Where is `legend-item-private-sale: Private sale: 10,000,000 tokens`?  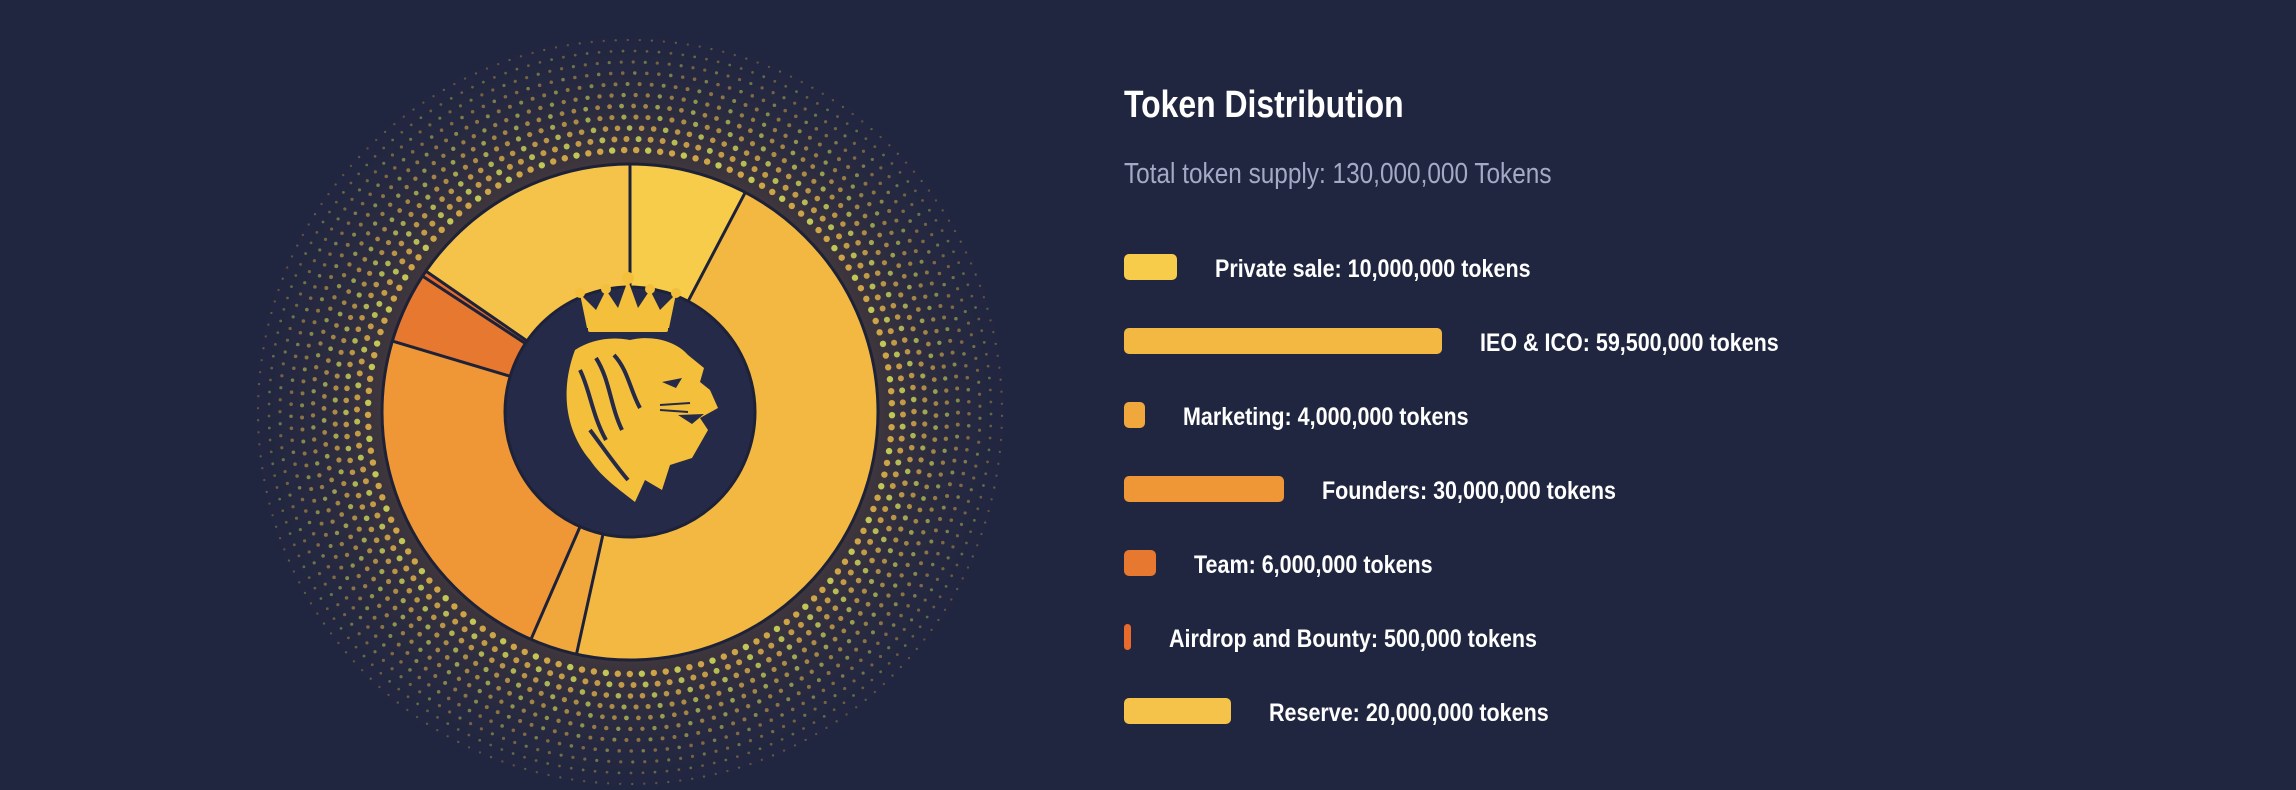
legend-item-private-sale: Private sale: 10,000,000 tokens is located at coordinates (1674, 269).